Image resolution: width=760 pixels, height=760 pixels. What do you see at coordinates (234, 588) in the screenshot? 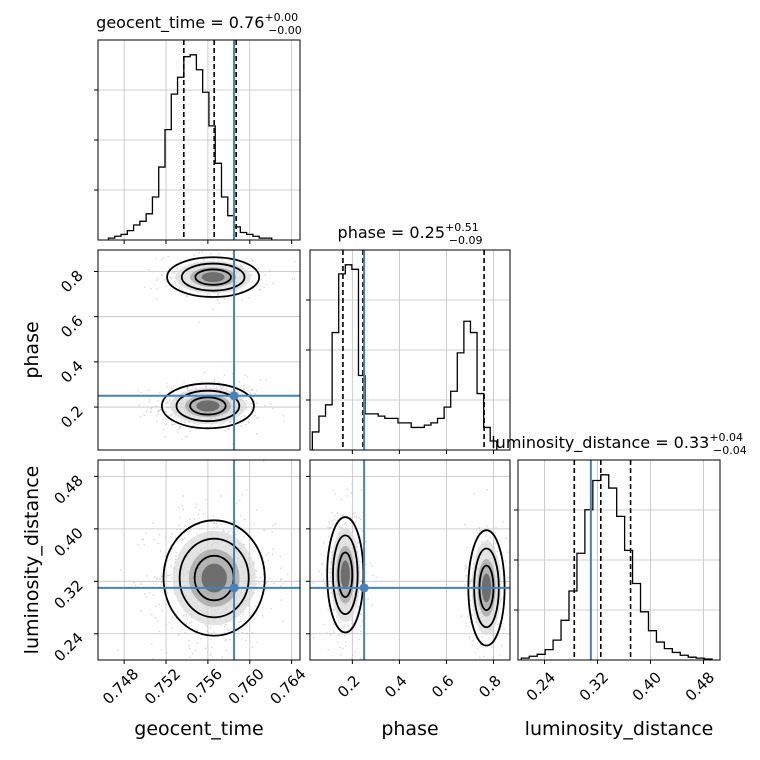
I see `truth-point` at bounding box center [234, 588].